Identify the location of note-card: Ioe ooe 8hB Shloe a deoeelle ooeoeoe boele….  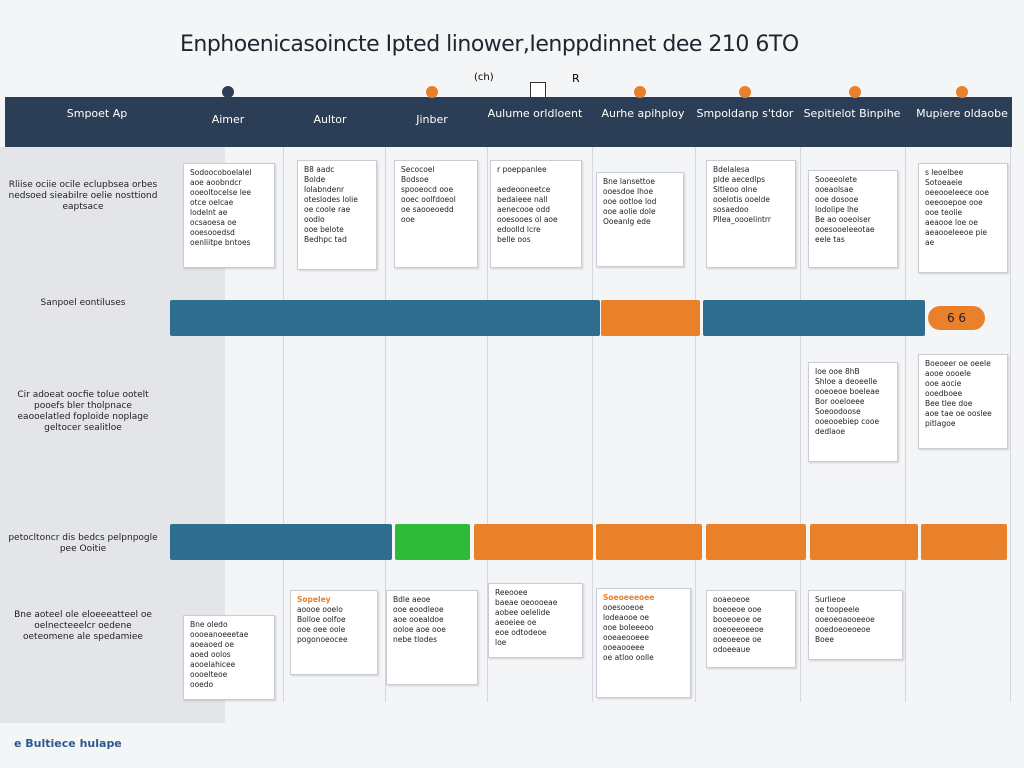
(853, 412).